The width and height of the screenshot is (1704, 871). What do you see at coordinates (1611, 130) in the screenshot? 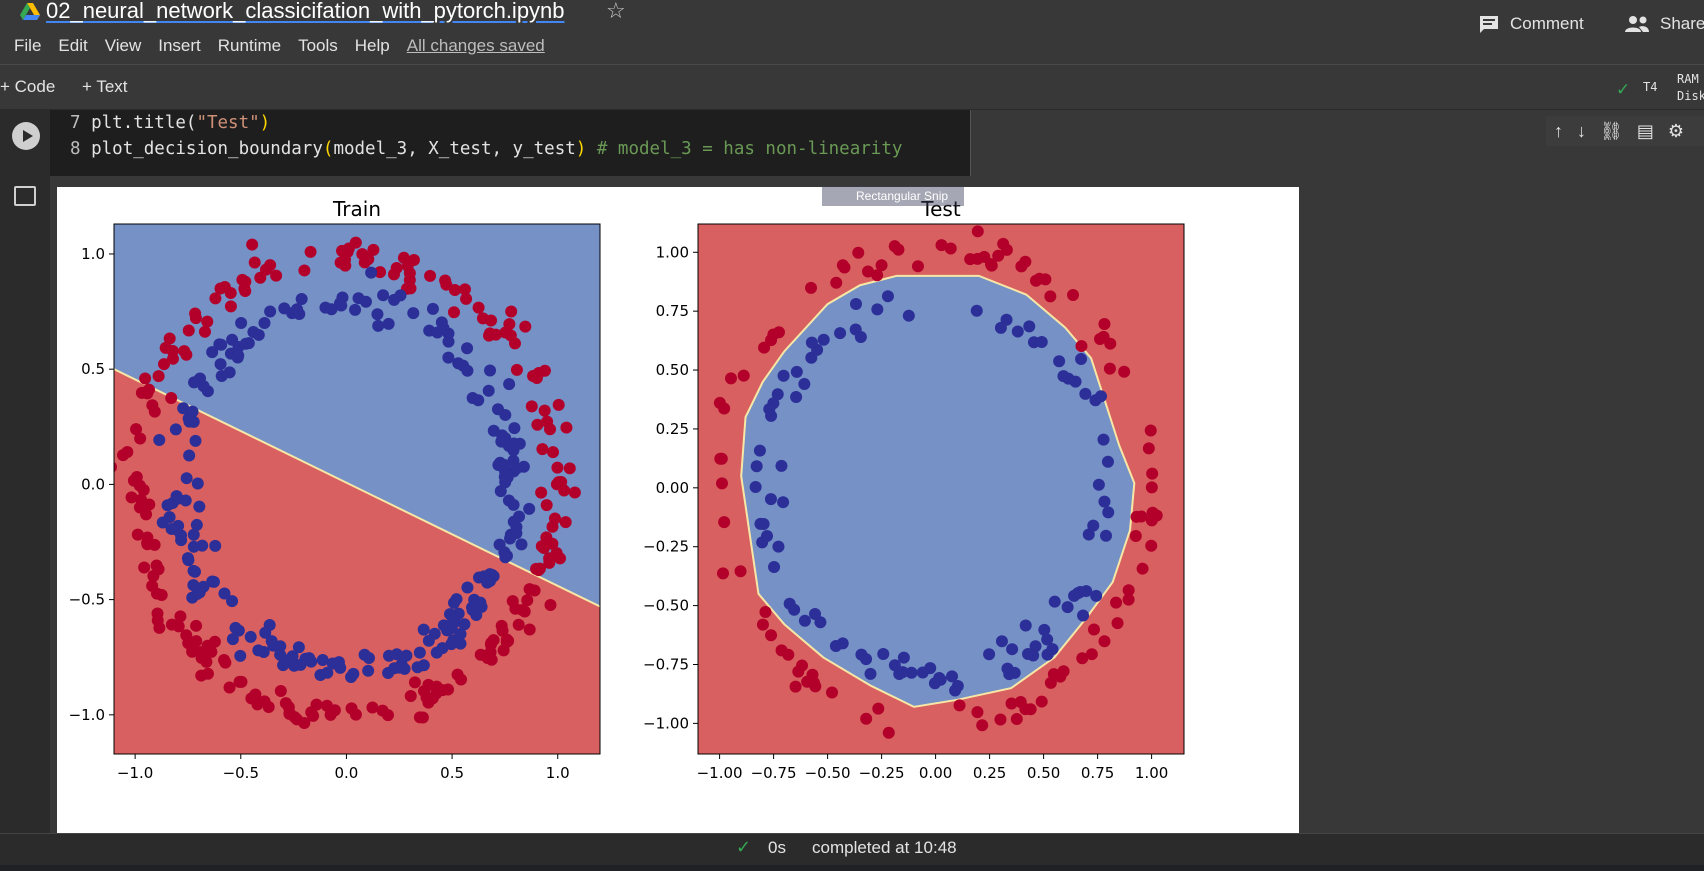
I see `link-icon: ⛓` at bounding box center [1611, 130].